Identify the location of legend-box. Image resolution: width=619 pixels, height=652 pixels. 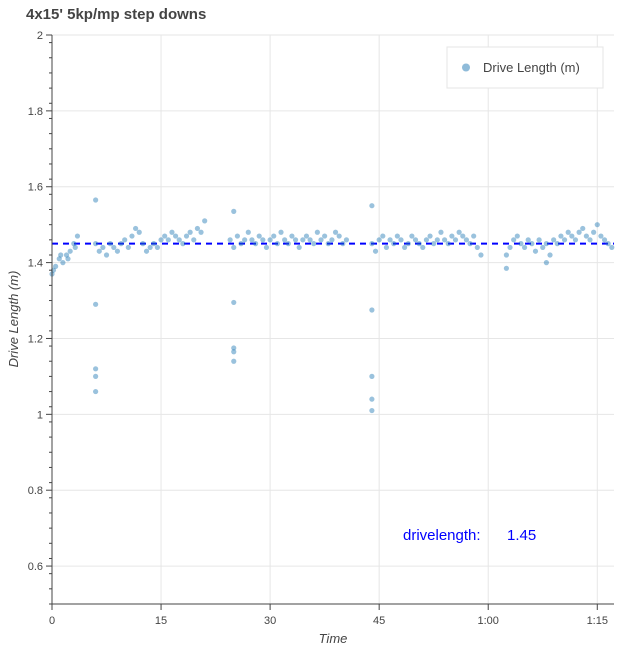
(525, 67).